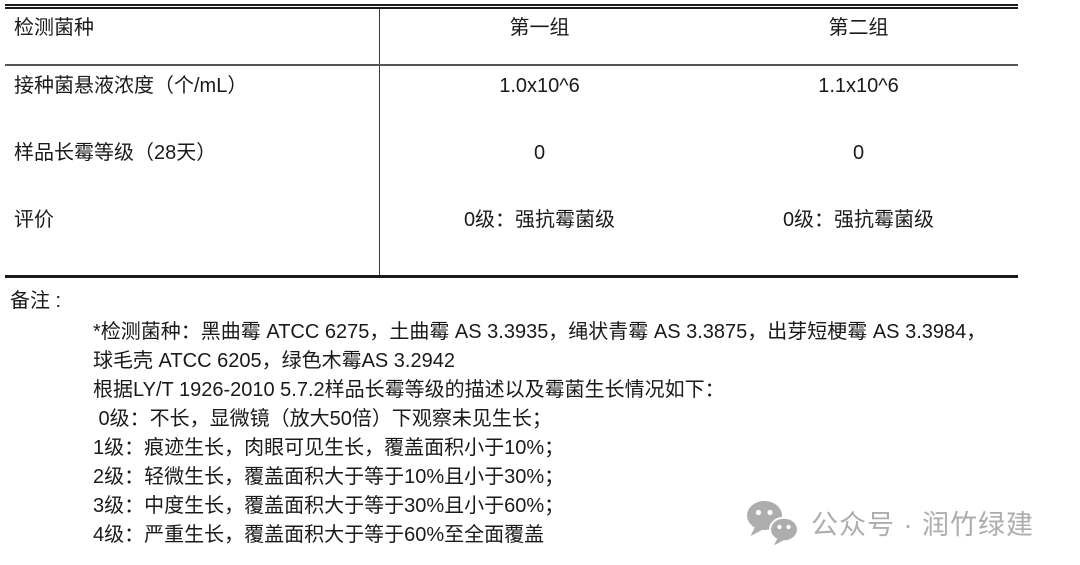 Image resolution: width=1080 pixels, height=565 pixels. What do you see at coordinates (539, 153) in the screenshot?
I see `mold-grade-group-1: 0` at bounding box center [539, 153].